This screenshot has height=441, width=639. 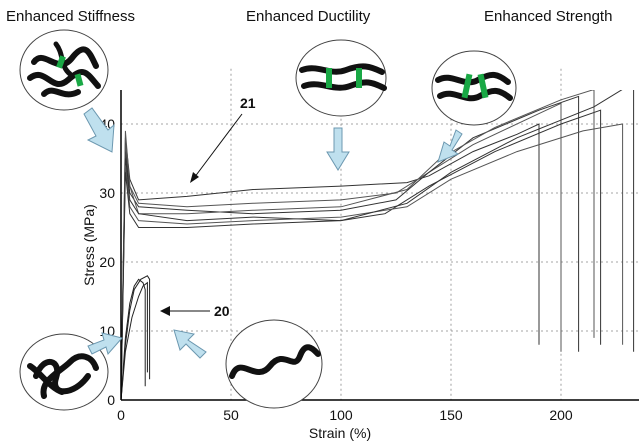 What do you see at coordinates (274, 364) in the screenshot?
I see `schematic-free-chains` at bounding box center [274, 364].